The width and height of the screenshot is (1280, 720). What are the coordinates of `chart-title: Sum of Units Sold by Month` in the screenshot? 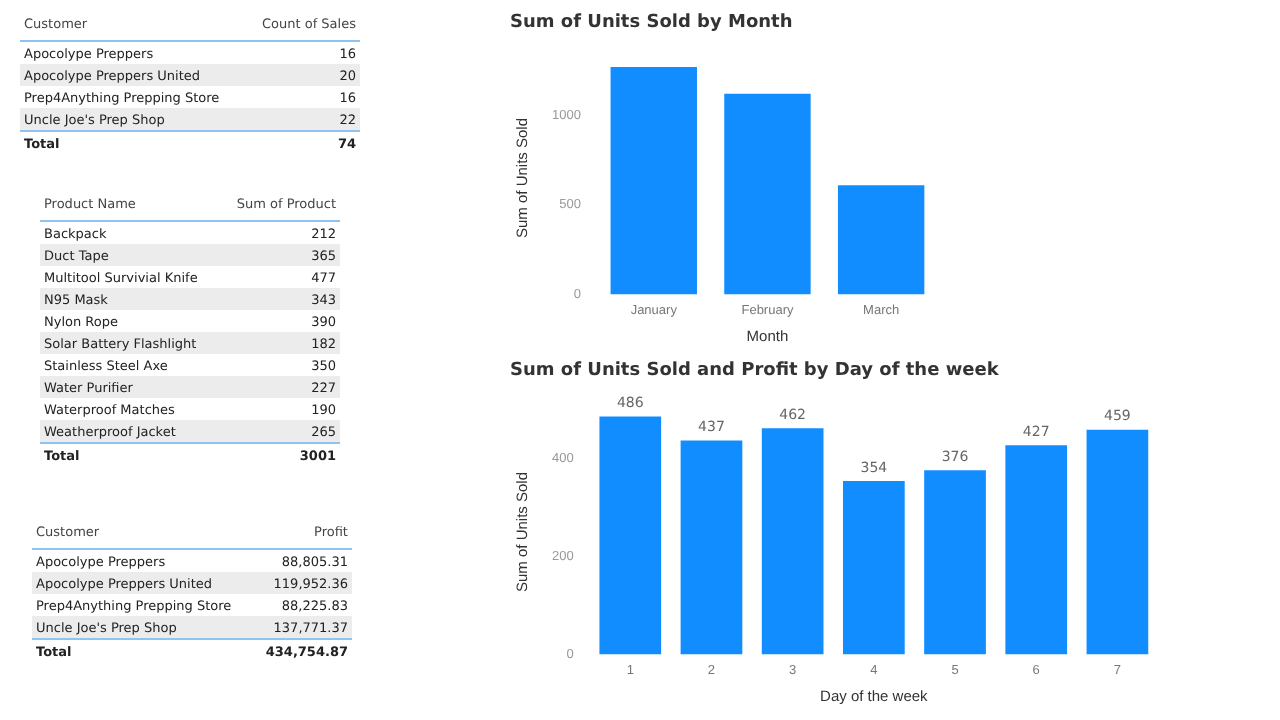 It's located at (651, 23).